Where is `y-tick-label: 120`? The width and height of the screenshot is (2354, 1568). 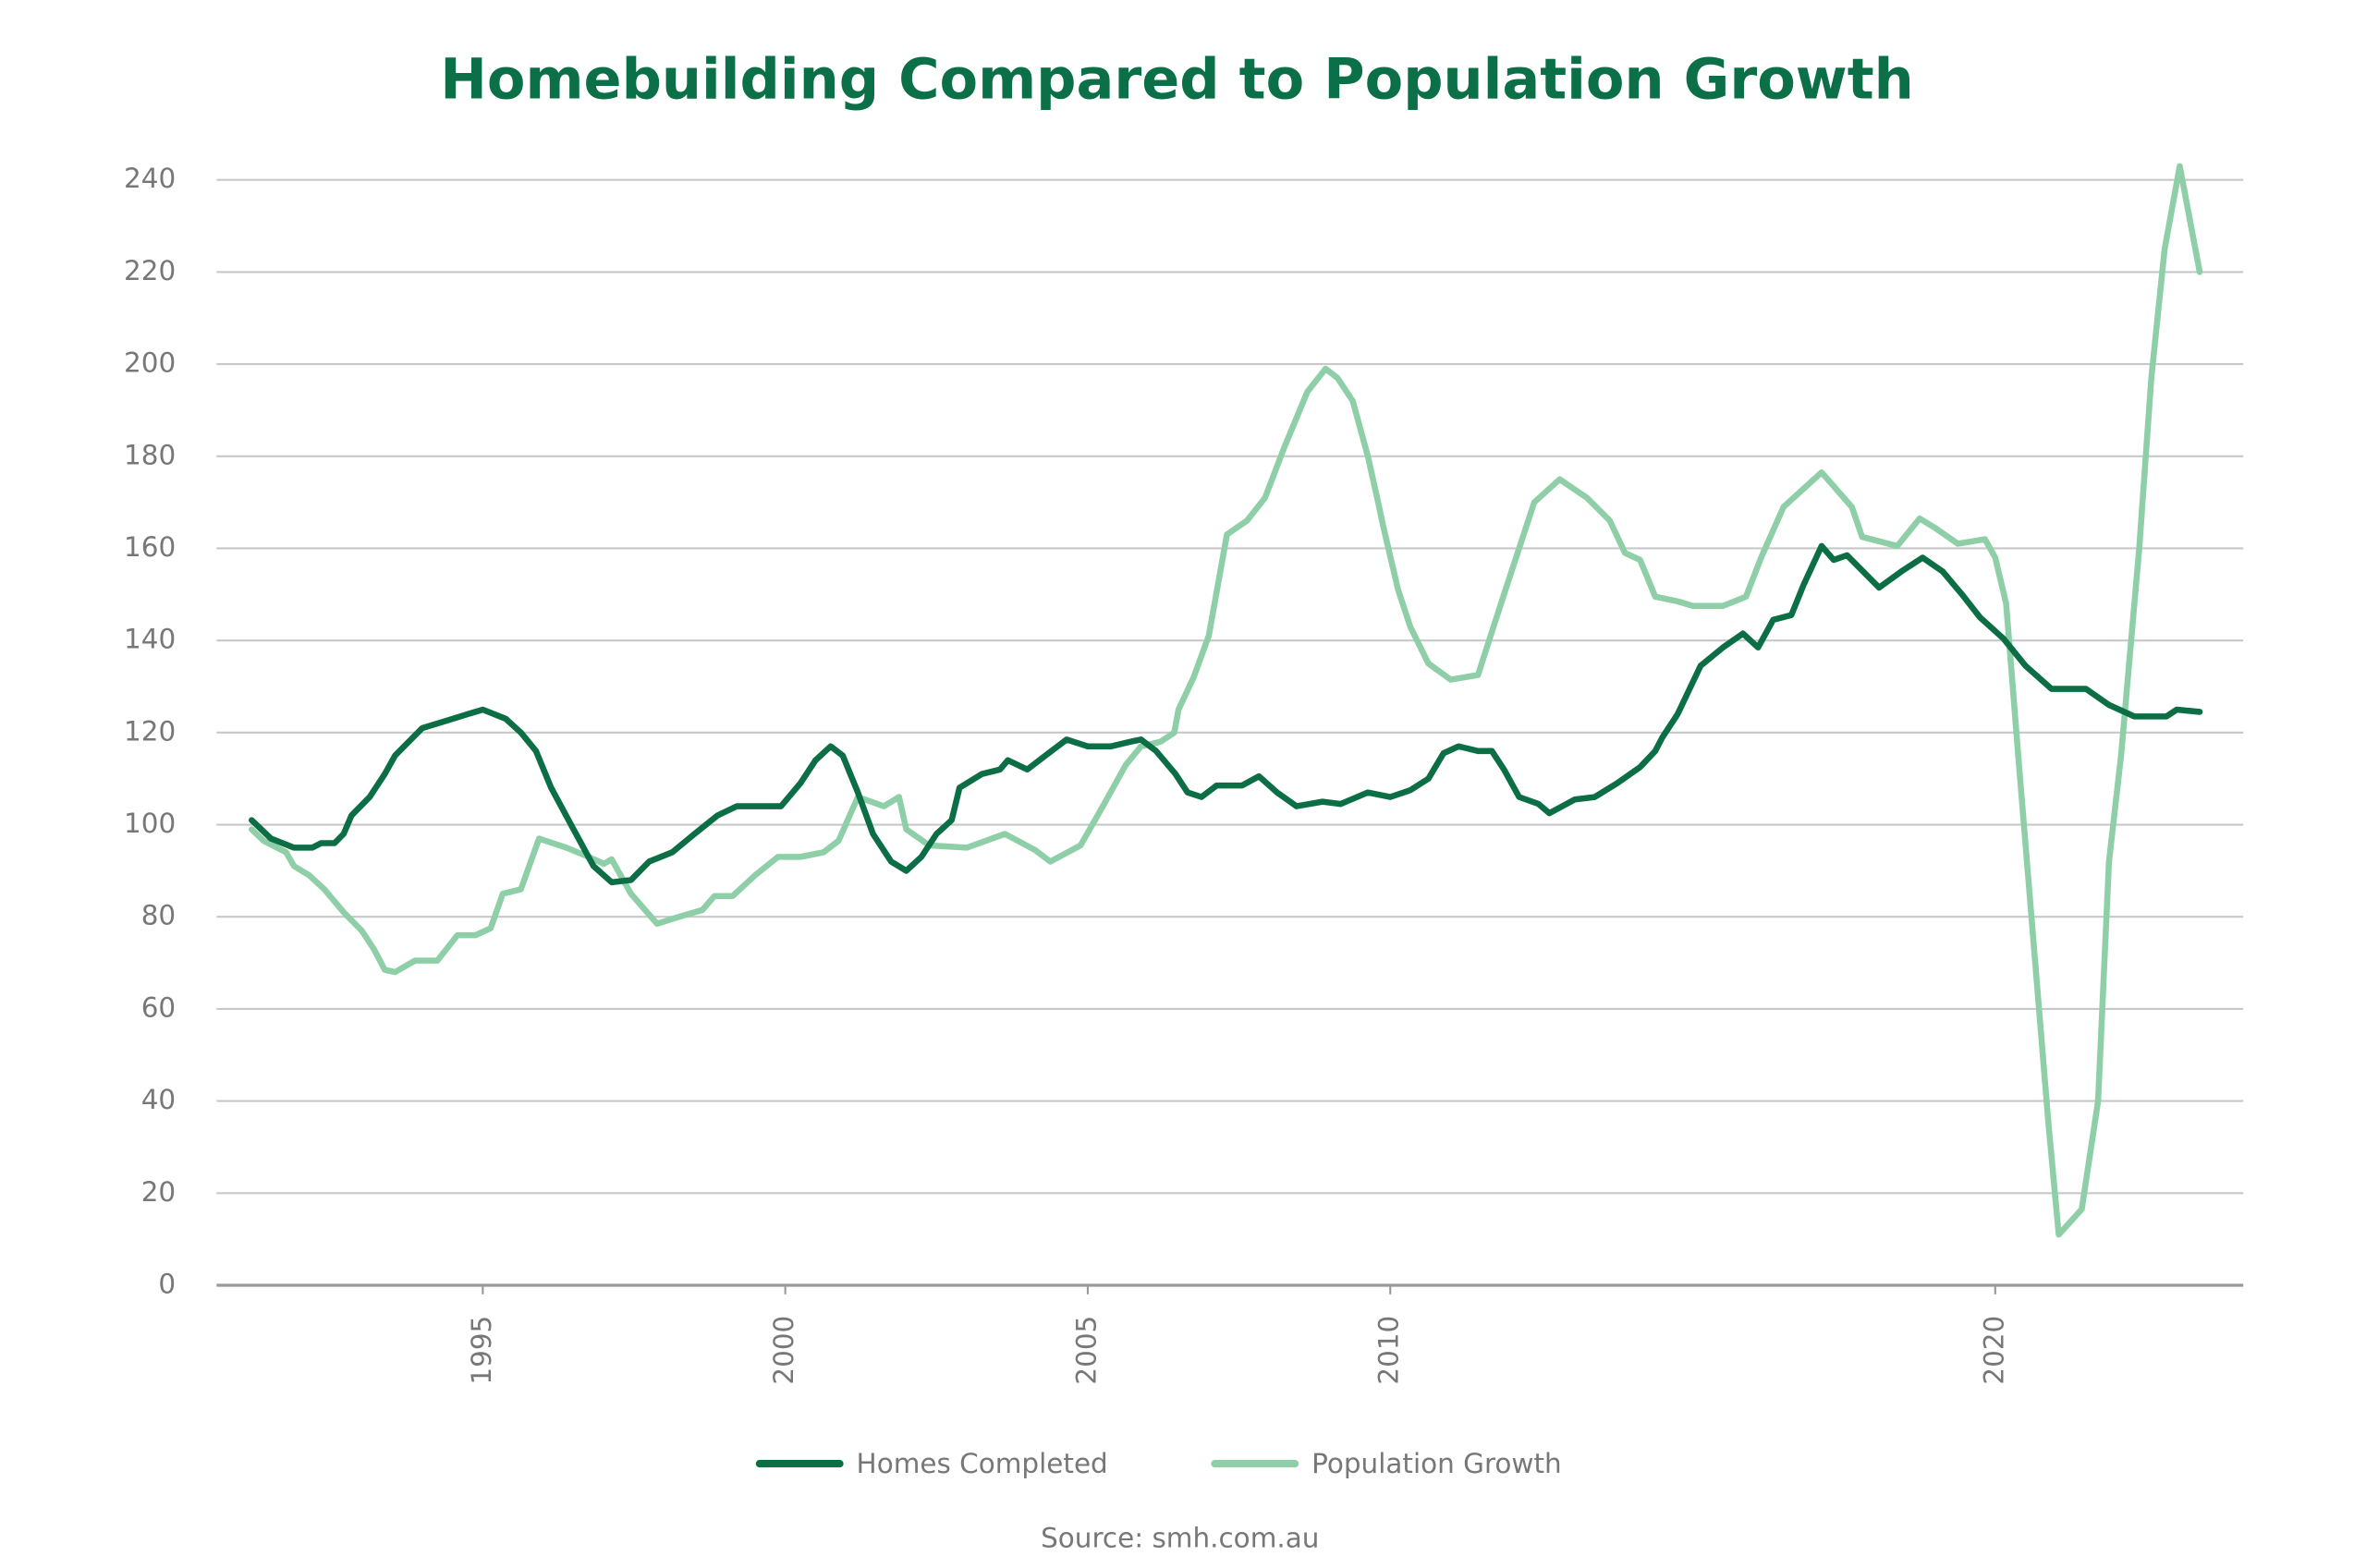 y-tick-label: 120 is located at coordinates (150, 731).